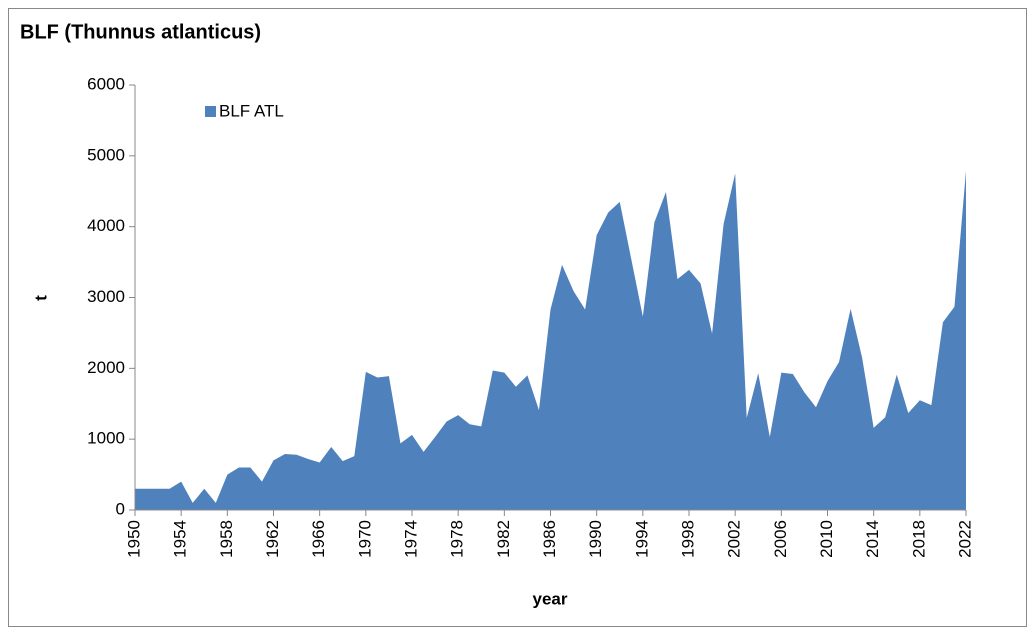 Image resolution: width=1035 pixels, height=635 pixels. I want to click on x-tick-label: 1982, so click(503, 539).